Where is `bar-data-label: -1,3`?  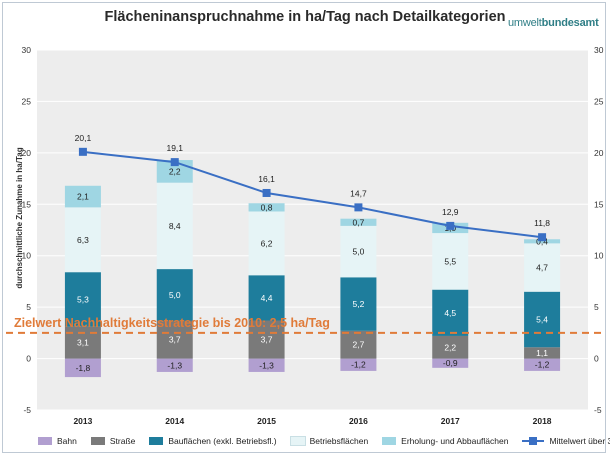
bar-data-label: -1,3 is located at coordinates (266, 365).